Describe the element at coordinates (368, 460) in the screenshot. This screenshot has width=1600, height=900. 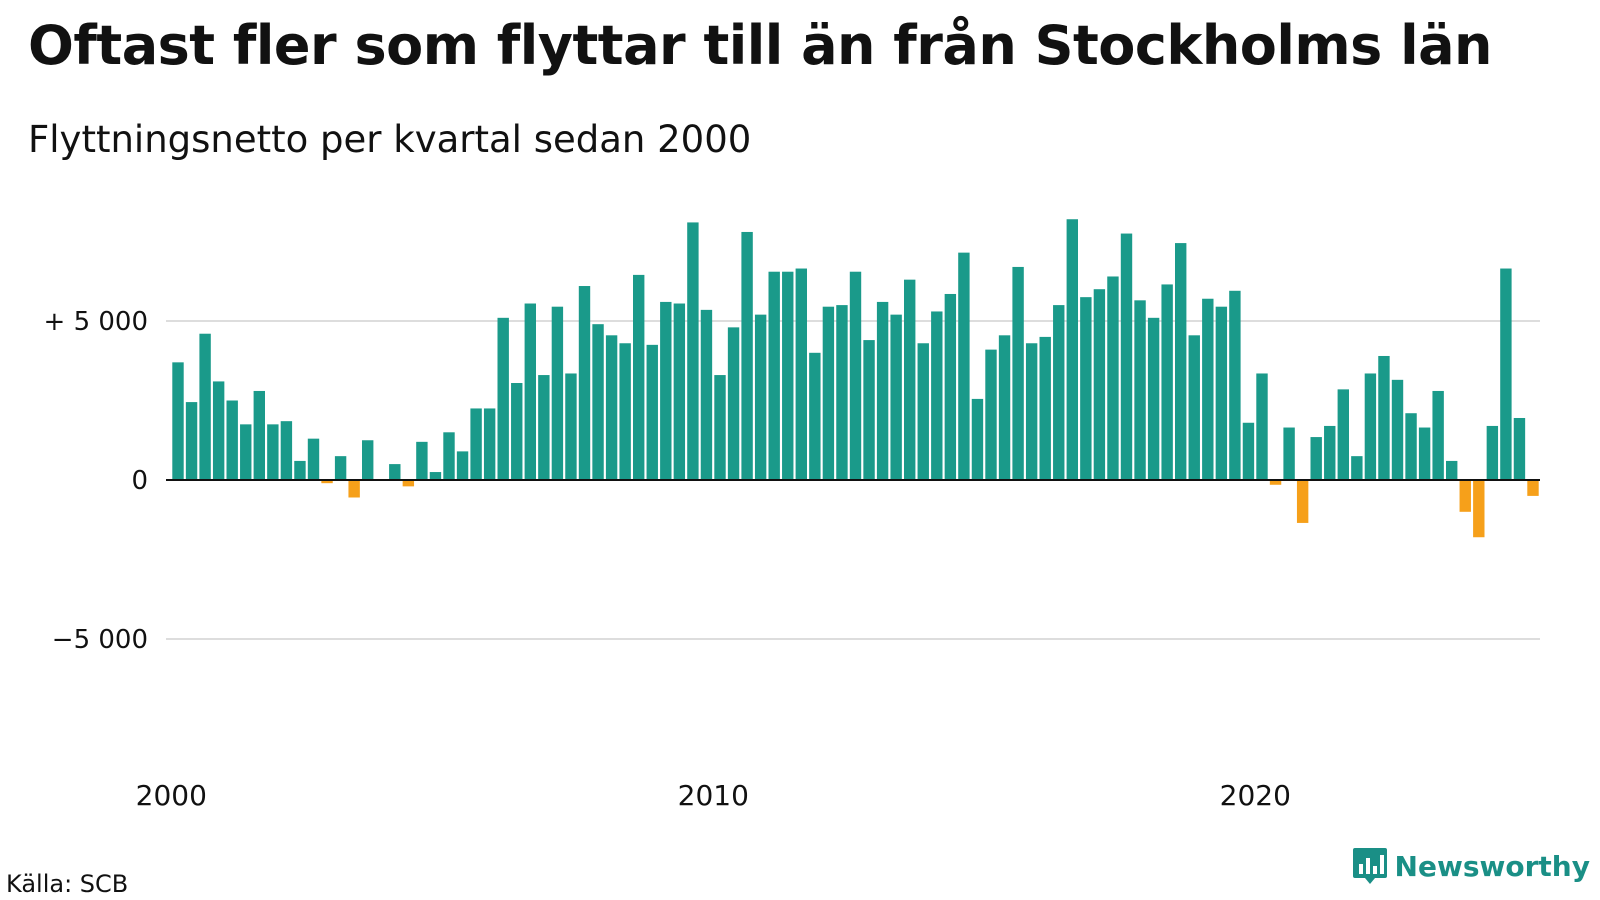
I see `bar-2003-q3` at that location.